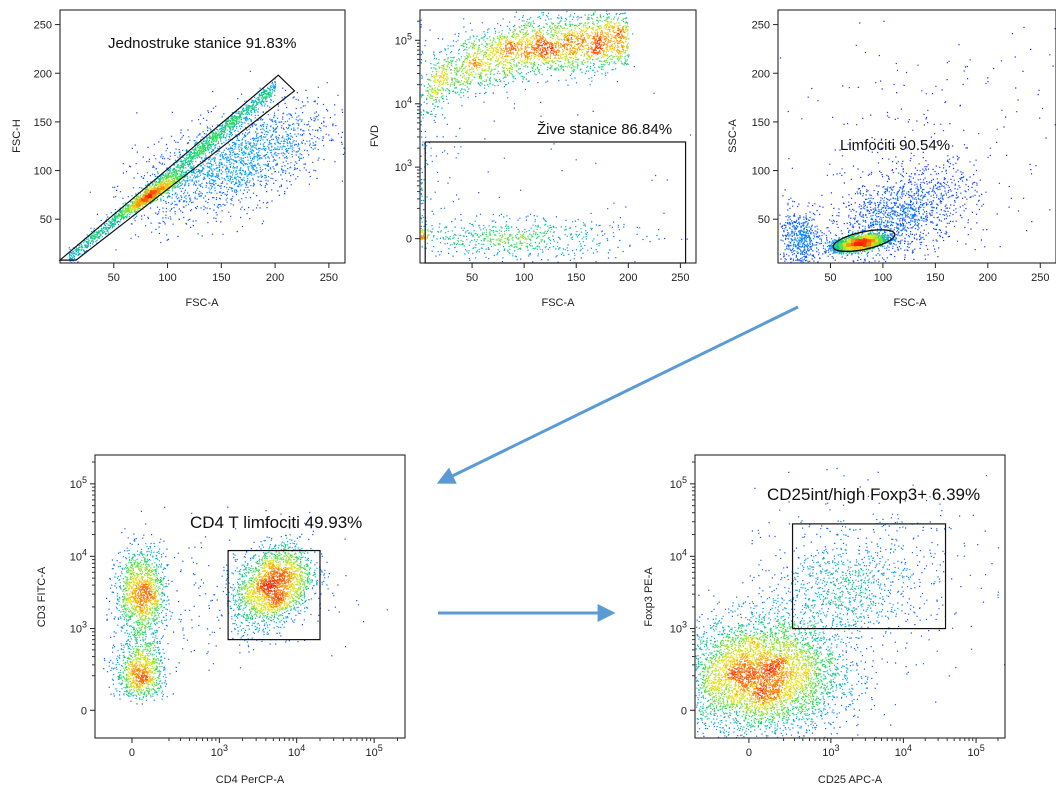 Image resolution: width=1056 pixels, height=787 pixels. I want to click on singlets-gate, so click(177, 167).